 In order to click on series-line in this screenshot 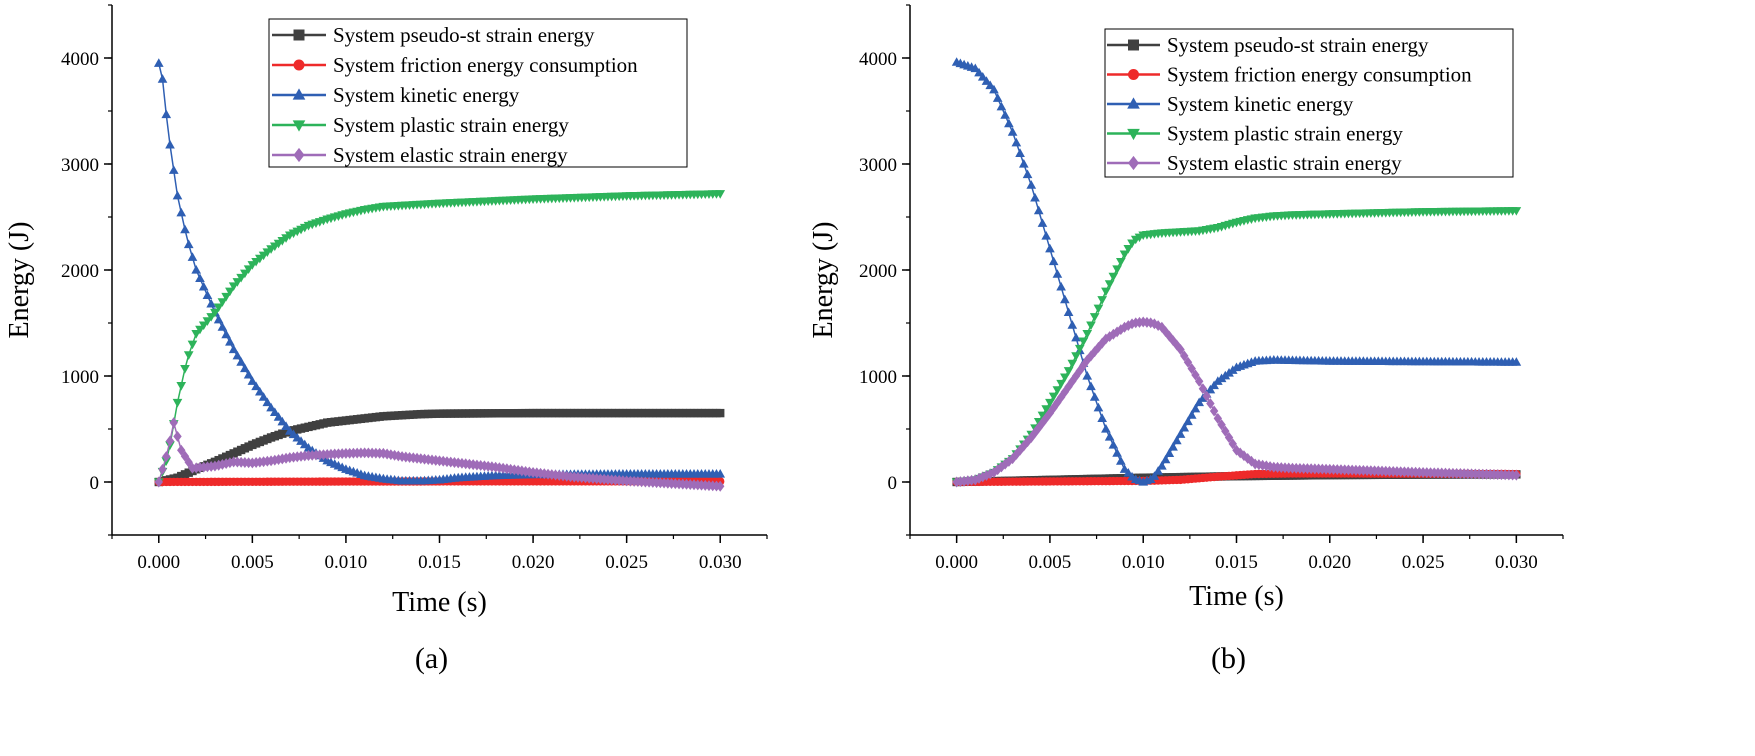, I will do `click(1236, 346)`.